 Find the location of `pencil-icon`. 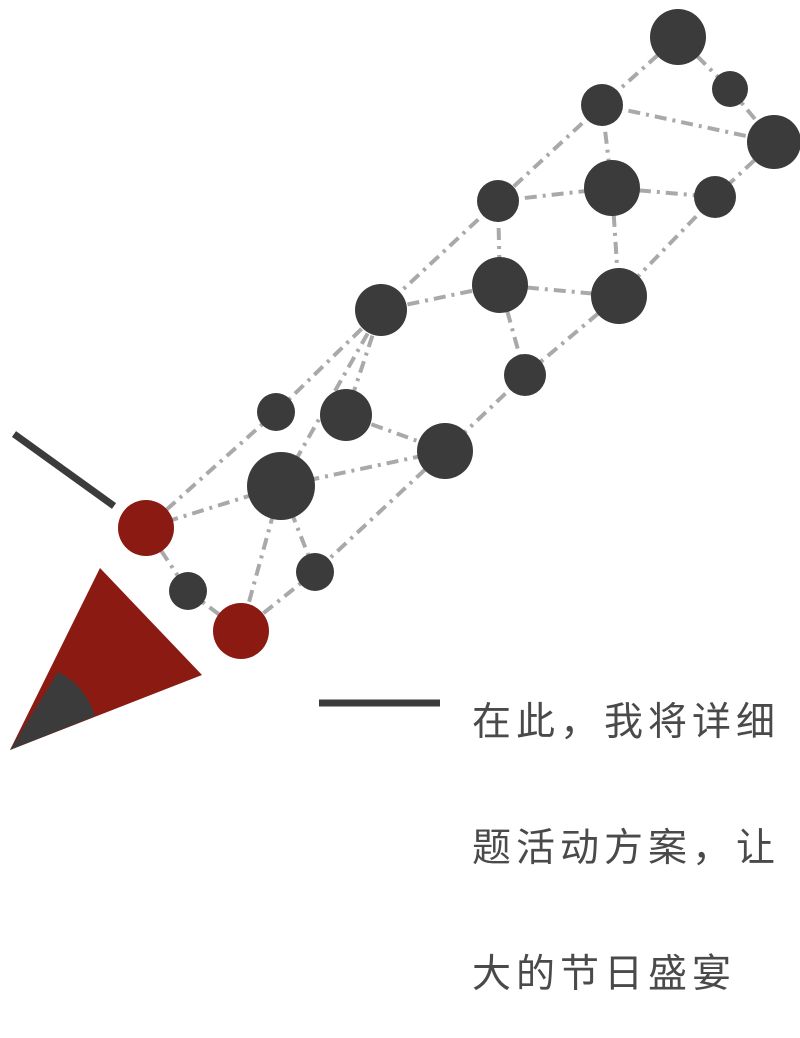

pencil-icon is located at coordinates (106, 659).